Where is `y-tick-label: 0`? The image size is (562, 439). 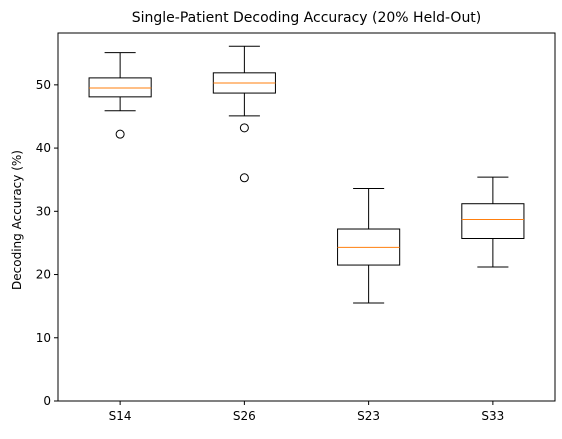
y-tick-label: 0 is located at coordinates (47, 401).